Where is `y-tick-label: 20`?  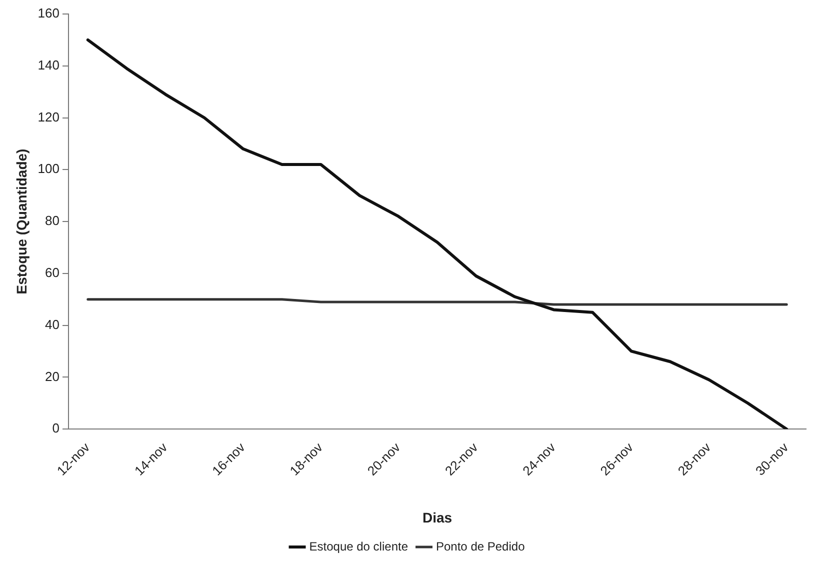 y-tick-label: 20 is located at coordinates (52, 376).